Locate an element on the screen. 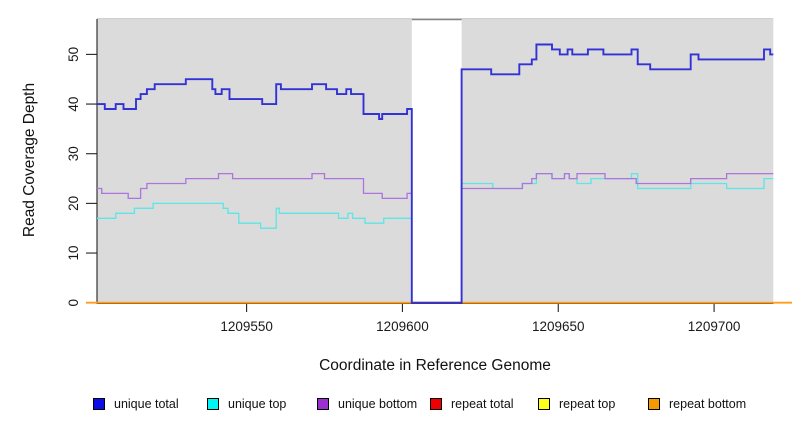 The height and width of the screenshot is (432, 792). legend-item-unique-bottom: unique bottom is located at coordinates (367, 404).